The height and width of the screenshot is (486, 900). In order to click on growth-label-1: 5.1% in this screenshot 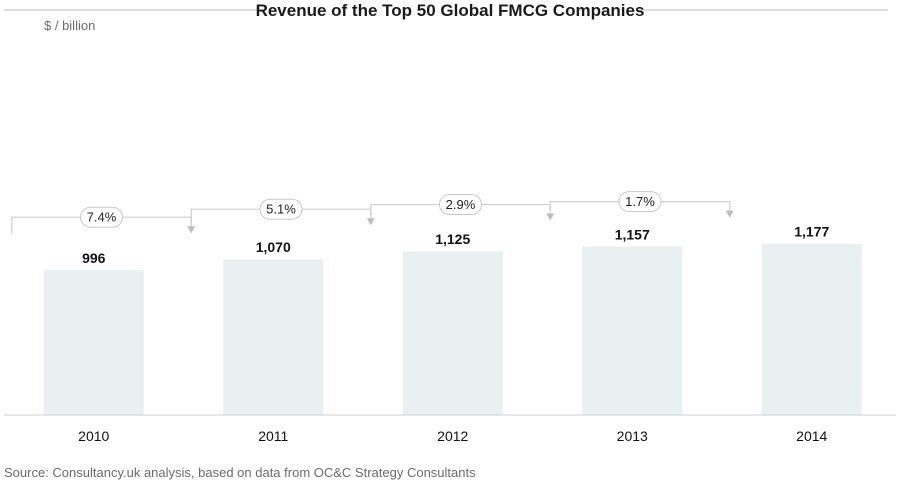, I will do `click(281, 209)`.